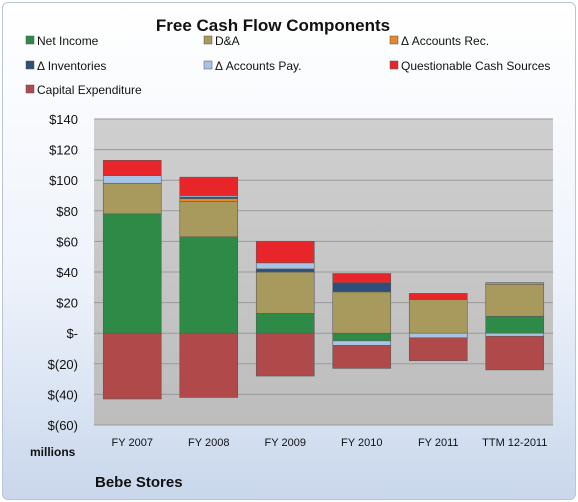 Image resolution: width=578 pixels, height=502 pixels. What do you see at coordinates (361, 443) in the screenshot?
I see `x-tick-label: FY 2010` at bounding box center [361, 443].